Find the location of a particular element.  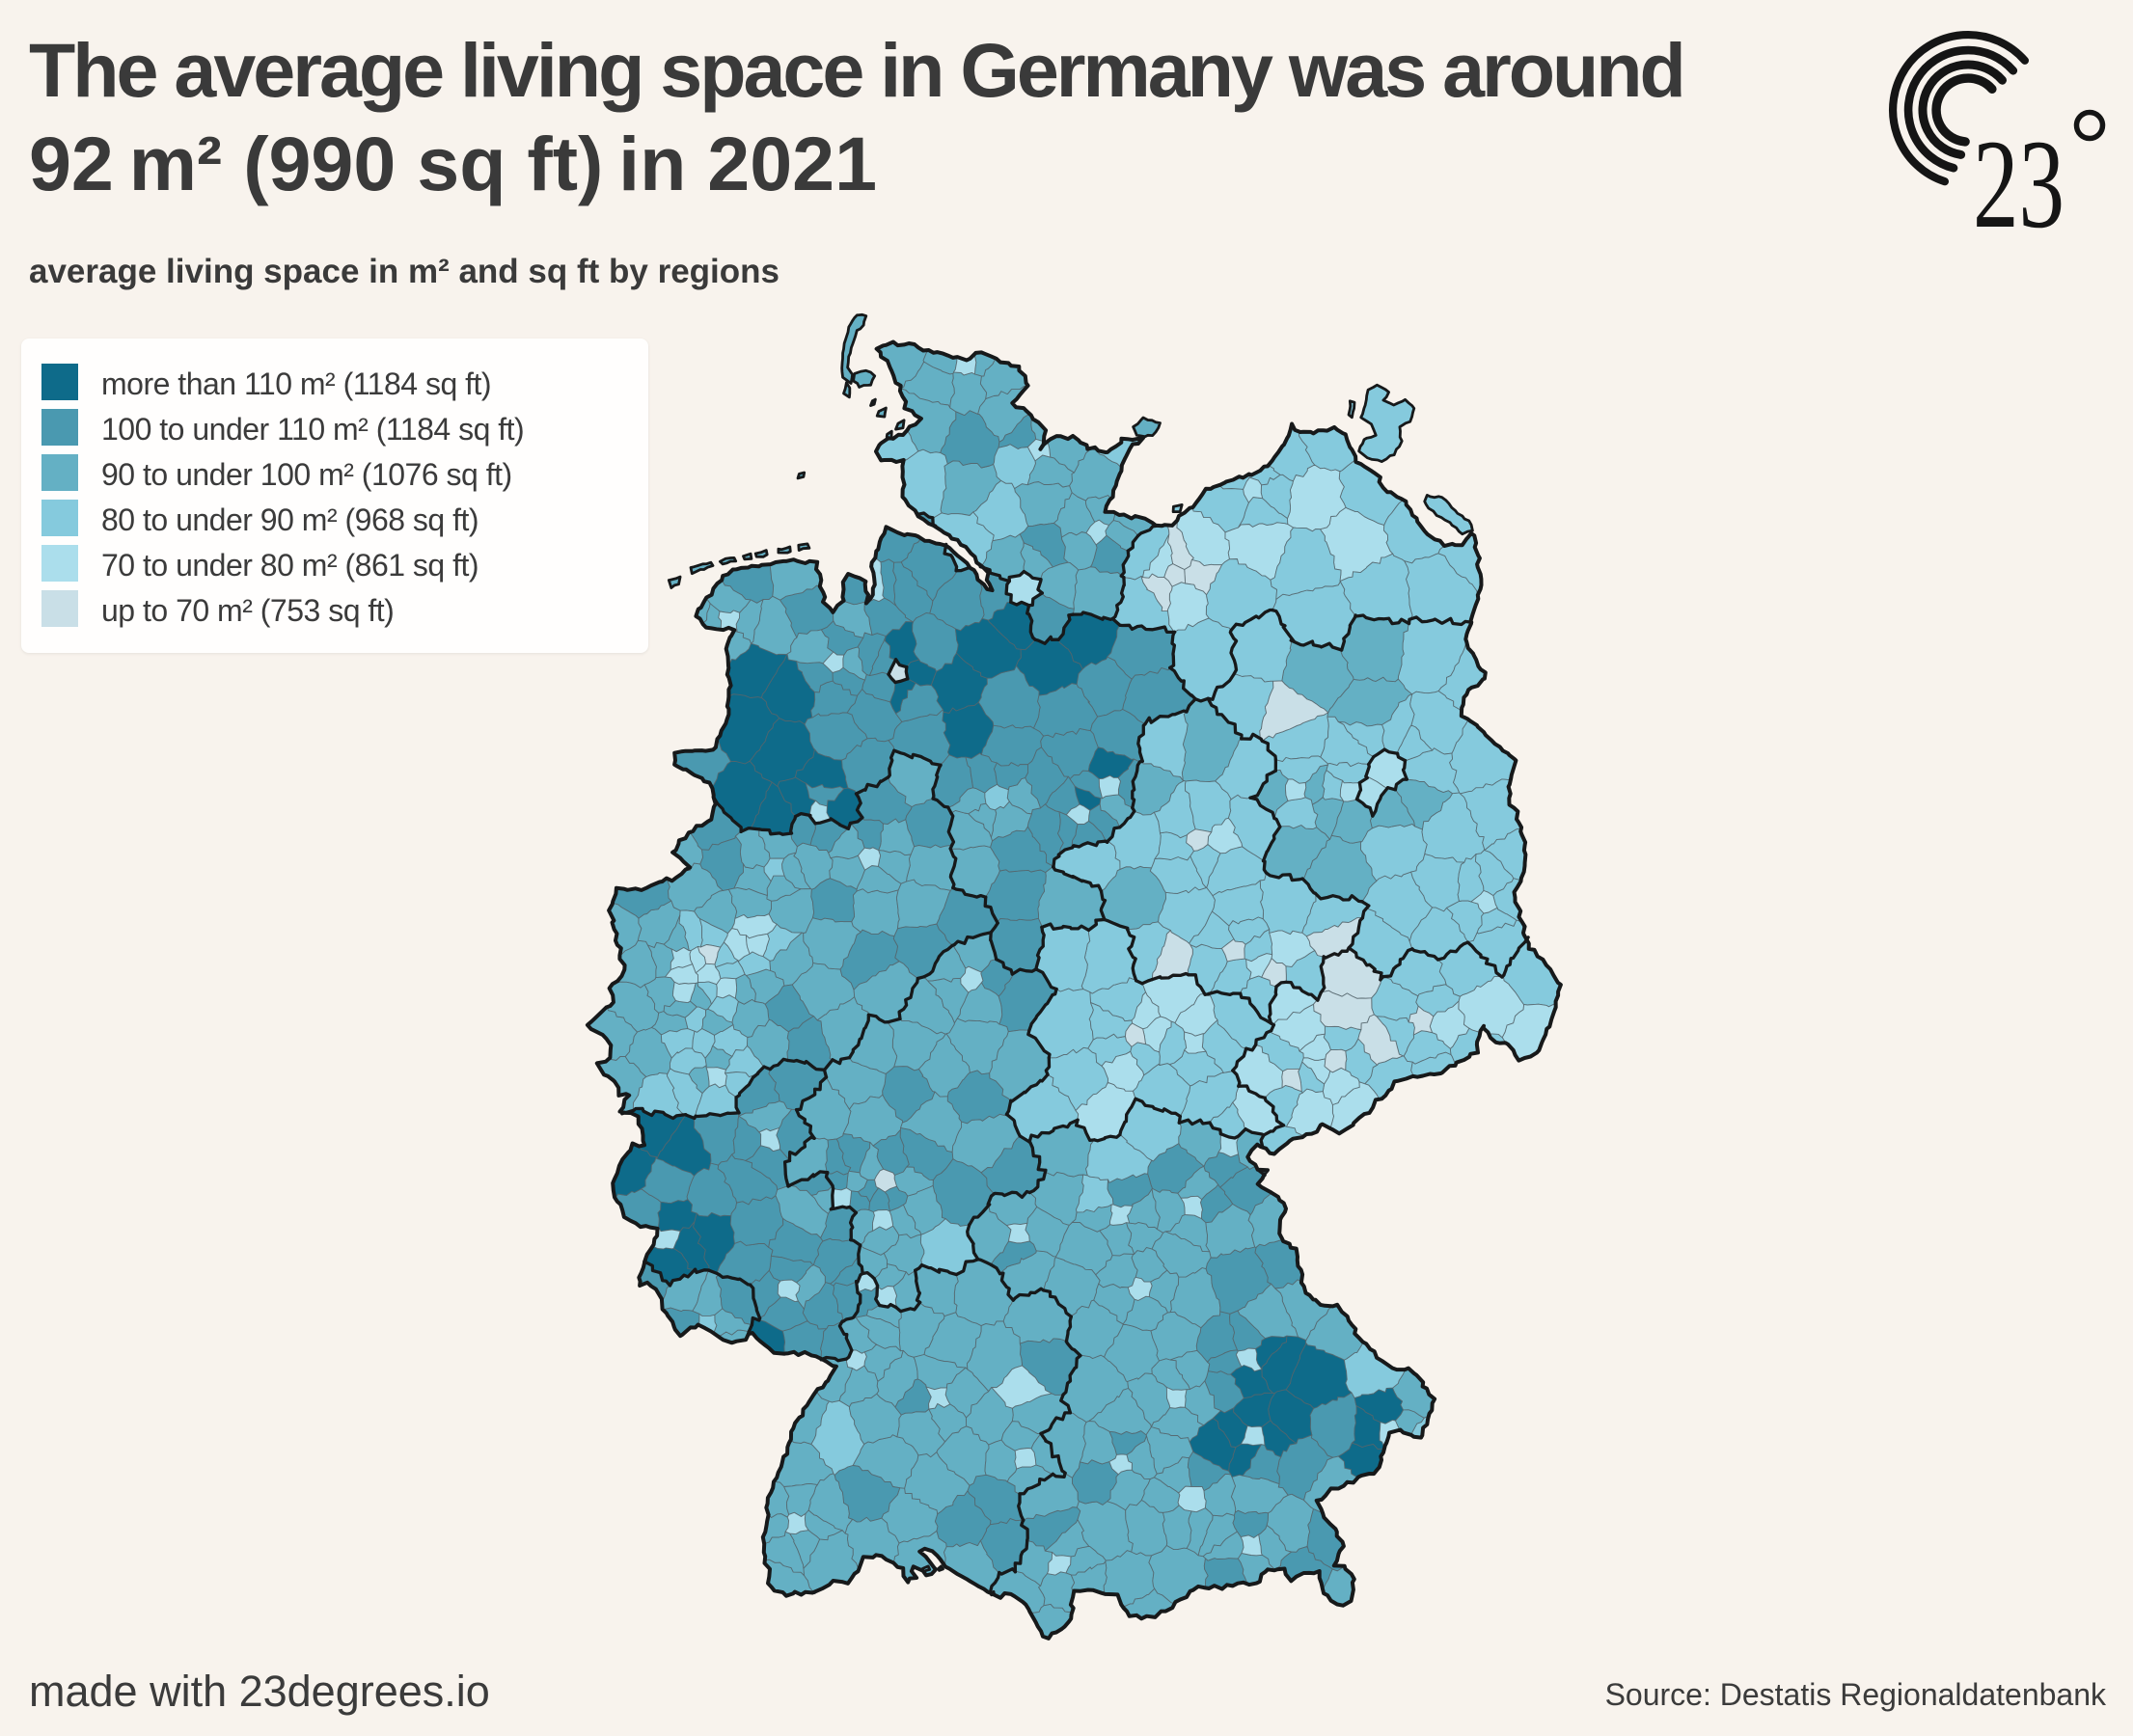

svg-text: 23 is located at coordinates (2019, 182).